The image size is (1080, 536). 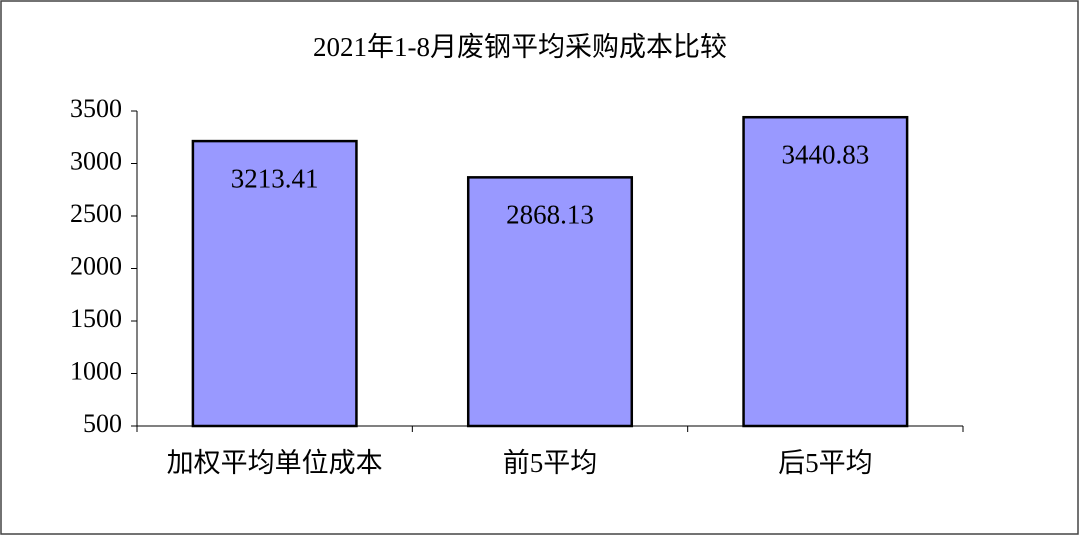 What do you see at coordinates (825, 154) in the screenshot?
I see `value-label: 3440.83` at bounding box center [825, 154].